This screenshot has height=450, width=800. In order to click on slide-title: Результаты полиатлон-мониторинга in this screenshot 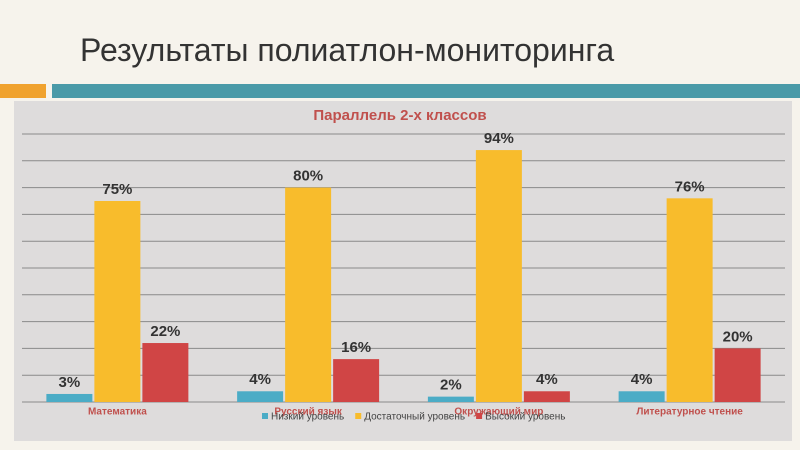, I will do `click(347, 50)`.